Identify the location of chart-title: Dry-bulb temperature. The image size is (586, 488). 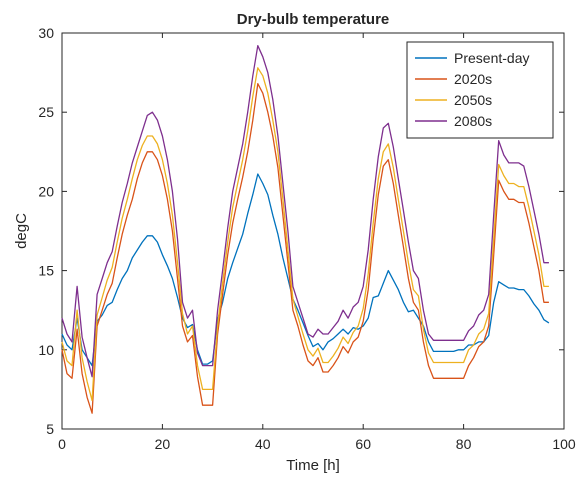
(313, 19).